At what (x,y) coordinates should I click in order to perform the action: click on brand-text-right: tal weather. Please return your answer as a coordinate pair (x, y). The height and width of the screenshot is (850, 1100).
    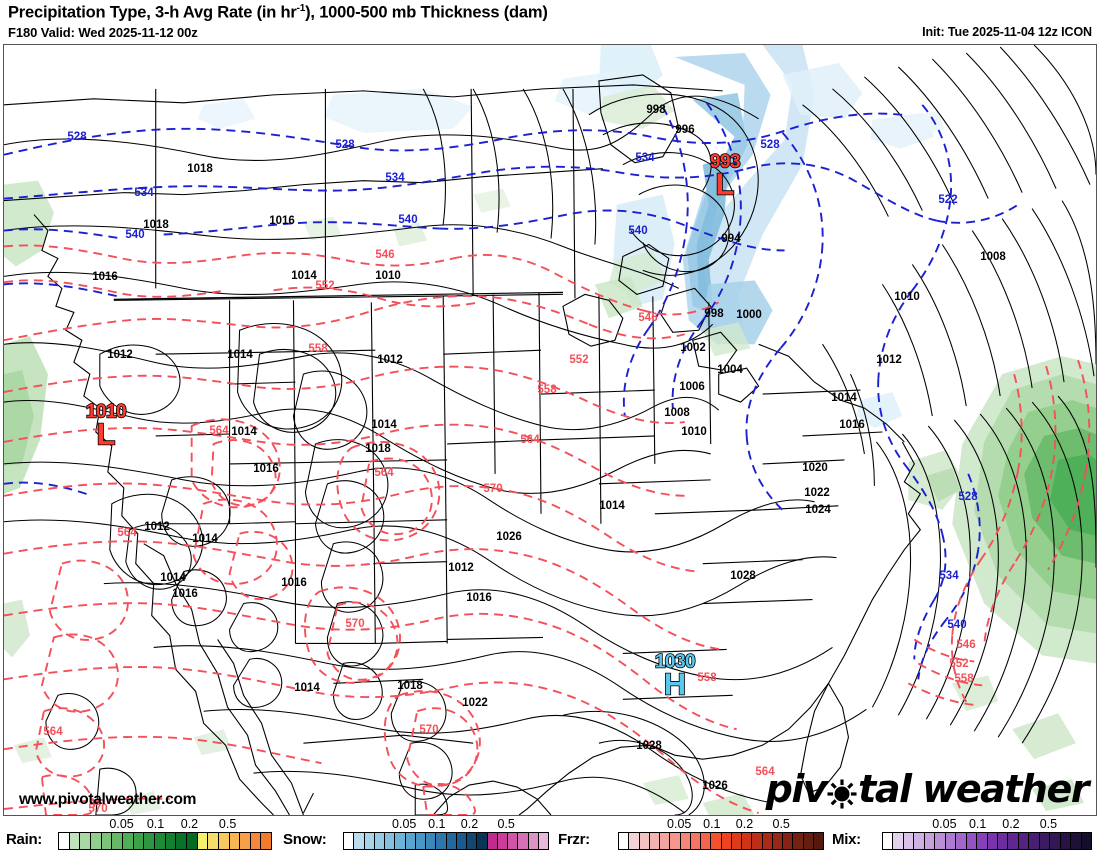
    Looking at the image, I should click on (973, 789).